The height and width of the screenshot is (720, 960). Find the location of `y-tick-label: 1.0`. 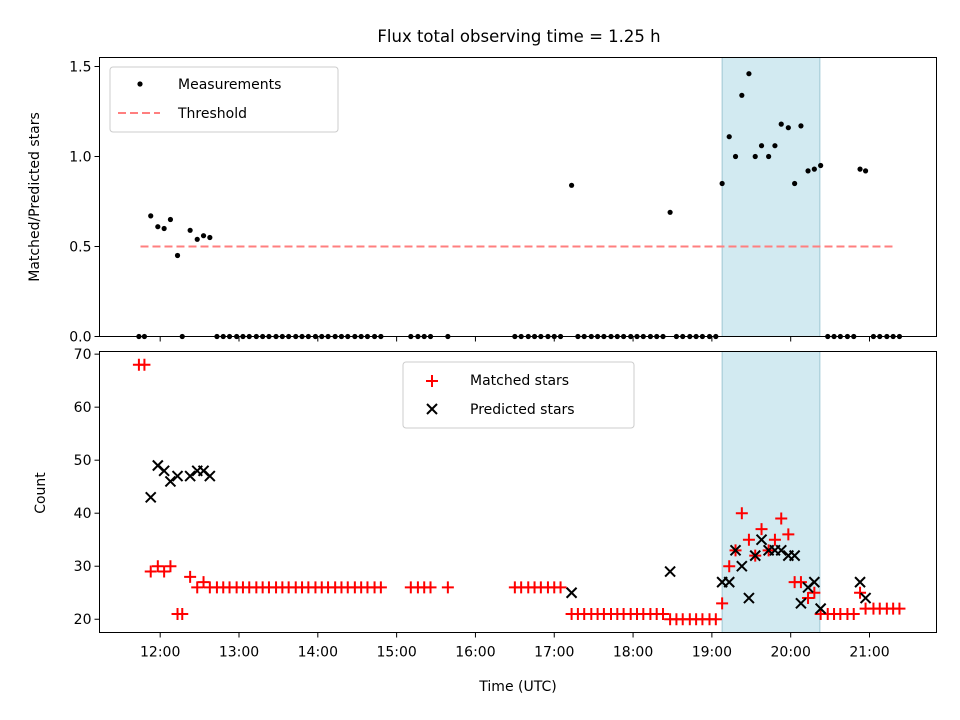

y-tick-label: 1.0 is located at coordinates (80, 158).